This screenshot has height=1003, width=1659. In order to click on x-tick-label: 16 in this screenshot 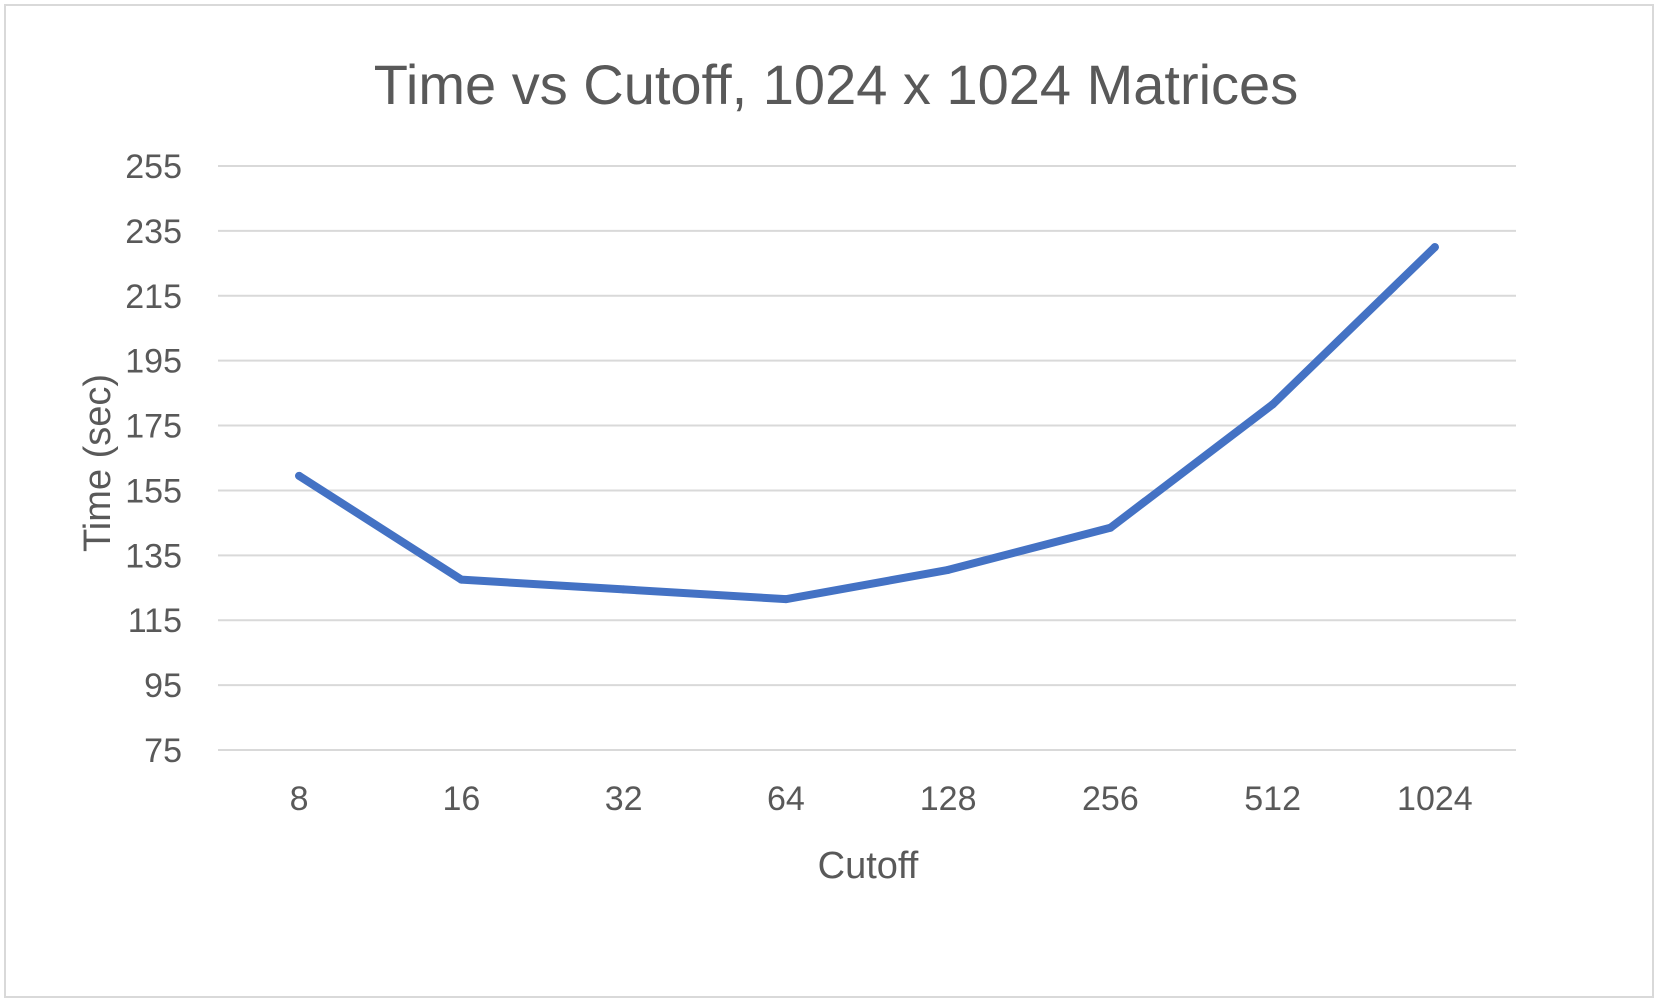, I will do `click(461, 799)`.